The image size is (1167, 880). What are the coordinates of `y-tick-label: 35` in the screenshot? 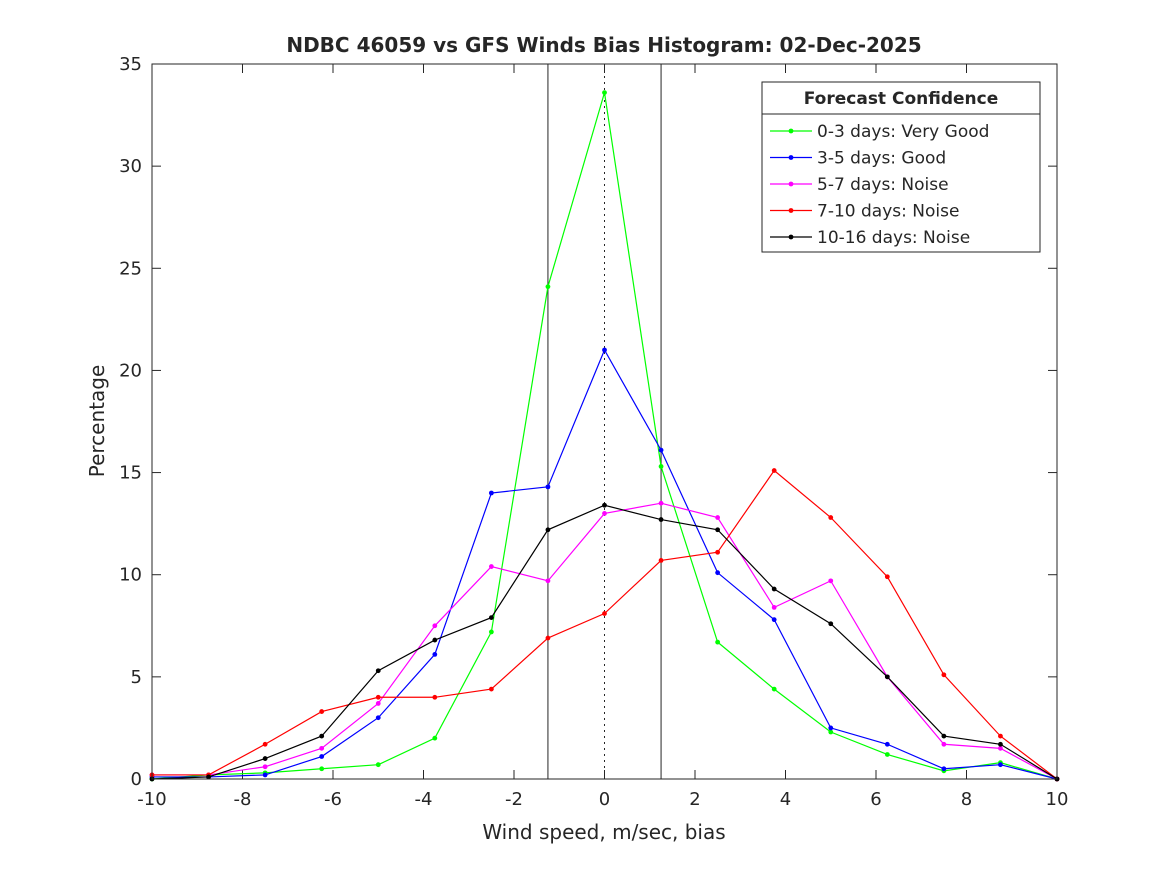 It's located at (130, 64).